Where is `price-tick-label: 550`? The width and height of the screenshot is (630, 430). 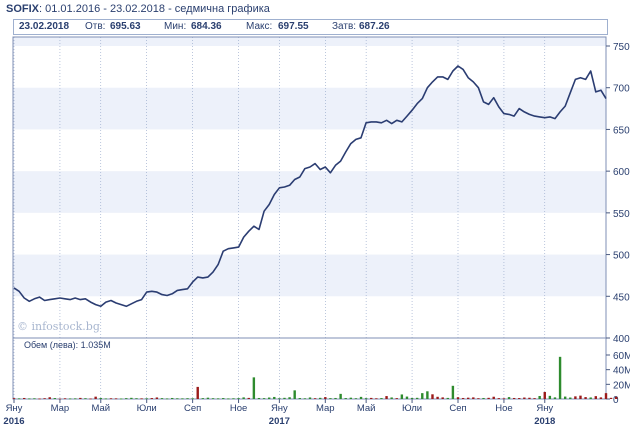 price-tick-label: 550 is located at coordinates (621, 214).